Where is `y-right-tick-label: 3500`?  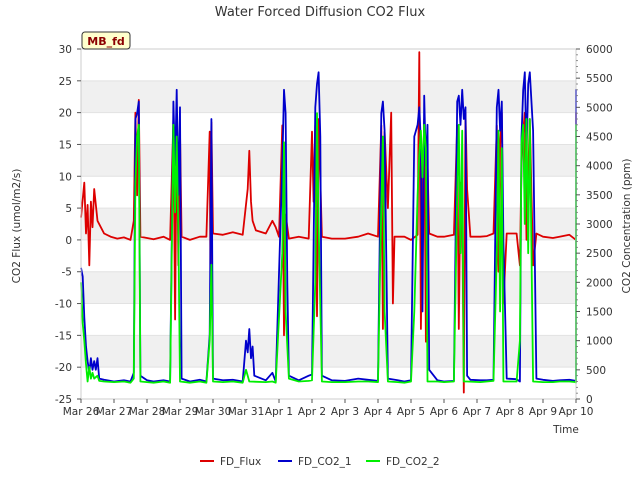 y-right-tick-label: 3500 is located at coordinates (599, 196).